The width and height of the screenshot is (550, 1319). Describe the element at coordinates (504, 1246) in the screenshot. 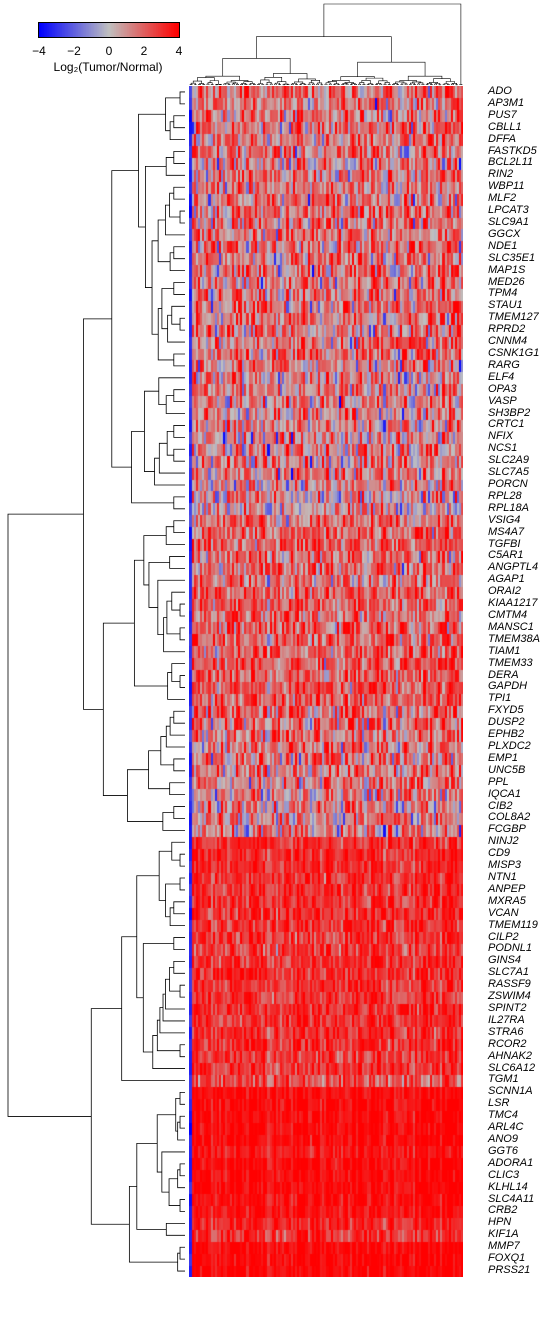

I see `gene-label: MMP7` at that location.